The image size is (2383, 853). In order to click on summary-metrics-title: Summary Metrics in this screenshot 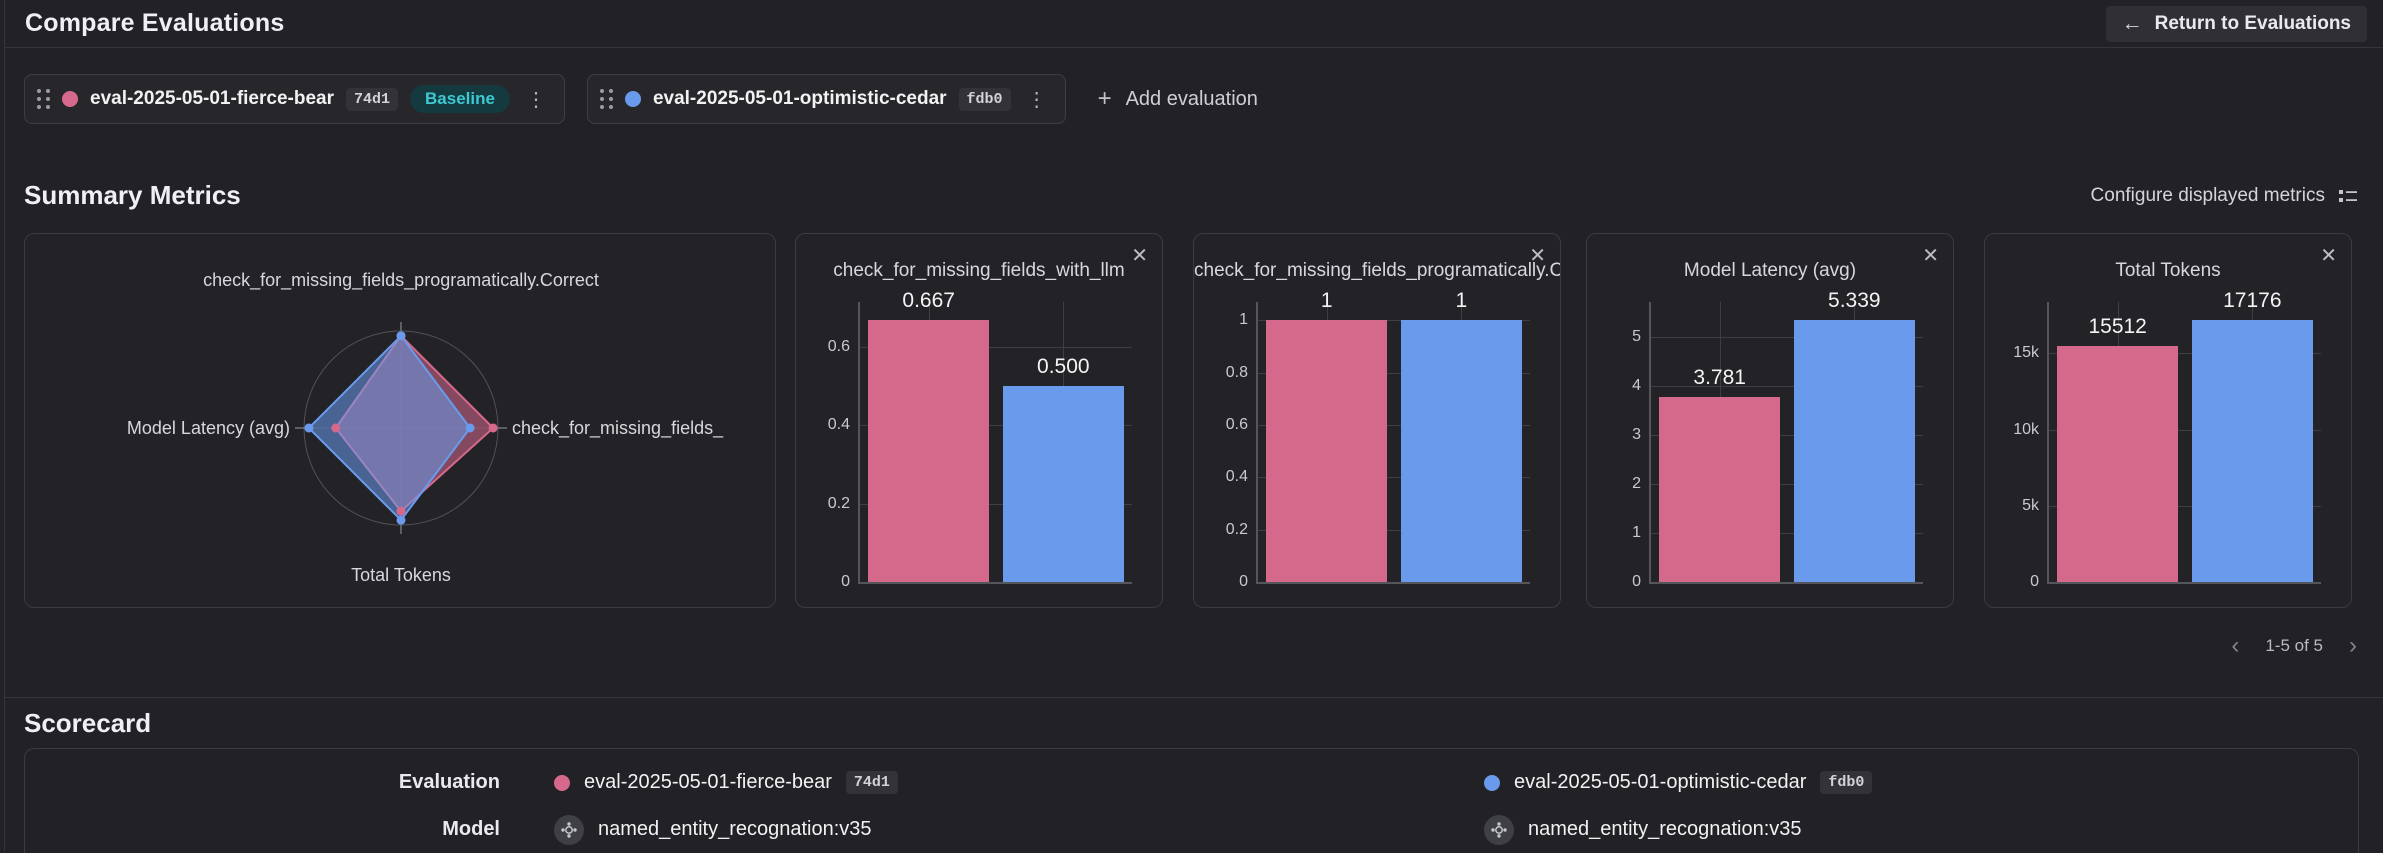, I will do `click(132, 195)`.